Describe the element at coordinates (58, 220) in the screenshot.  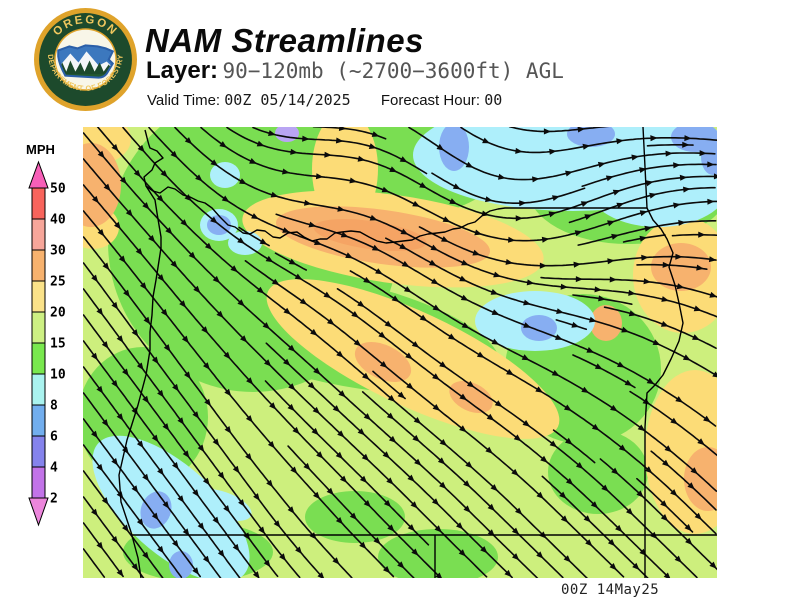
I see `svg-text: 40` at that location.